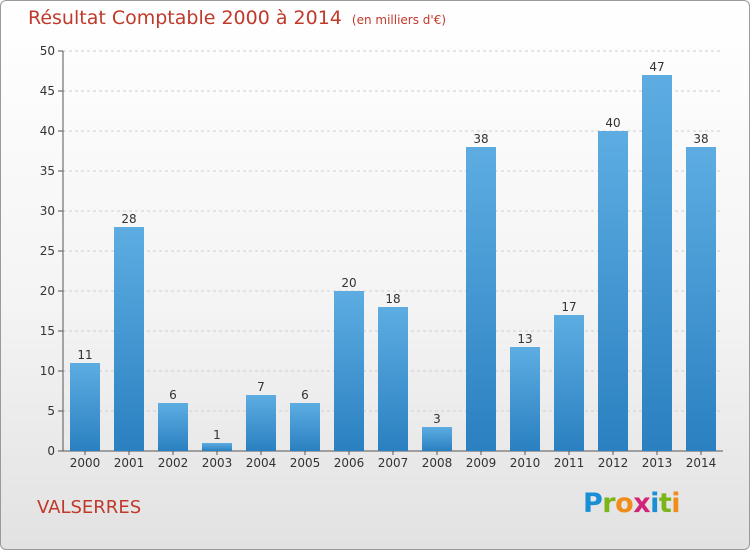  Describe the element at coordinates (393, 463) in the screenshot. I see `x-tick-label: 2007` at that location.